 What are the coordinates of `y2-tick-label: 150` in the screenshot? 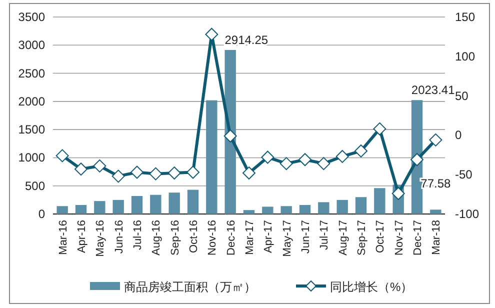 It's located at (465, 17).